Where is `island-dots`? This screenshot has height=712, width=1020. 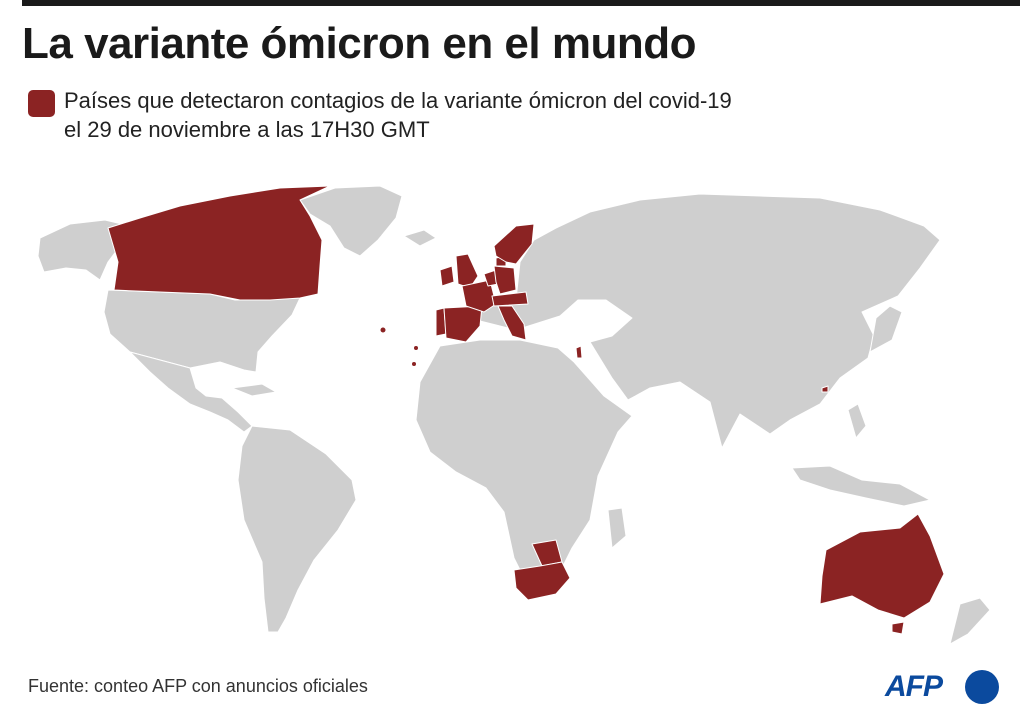
island-dots is located at coordinates (399, 346).